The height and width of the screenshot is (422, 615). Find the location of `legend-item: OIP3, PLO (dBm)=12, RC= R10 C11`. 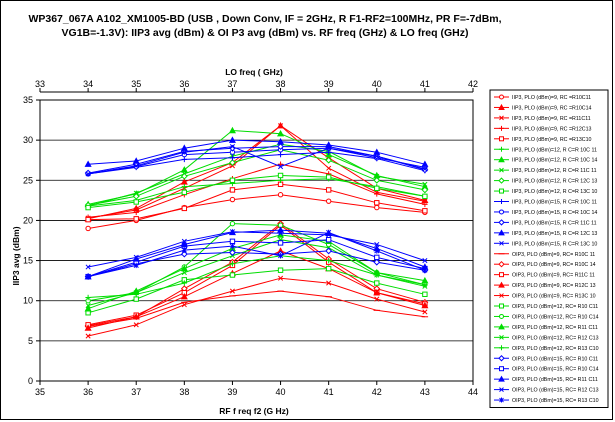

legend-item: OIP3, PLO (dBm)=12, RC= R10 C11 is located at coordinates (546, 306).